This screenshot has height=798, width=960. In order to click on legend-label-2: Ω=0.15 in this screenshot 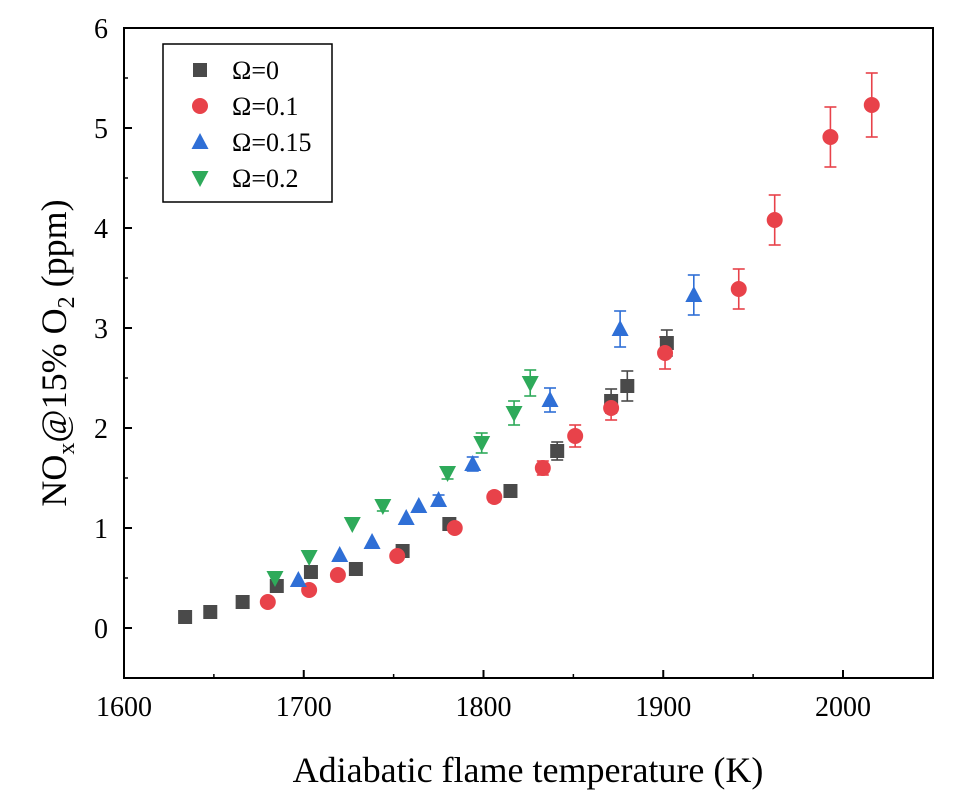, I will do `click(272, 142)`.